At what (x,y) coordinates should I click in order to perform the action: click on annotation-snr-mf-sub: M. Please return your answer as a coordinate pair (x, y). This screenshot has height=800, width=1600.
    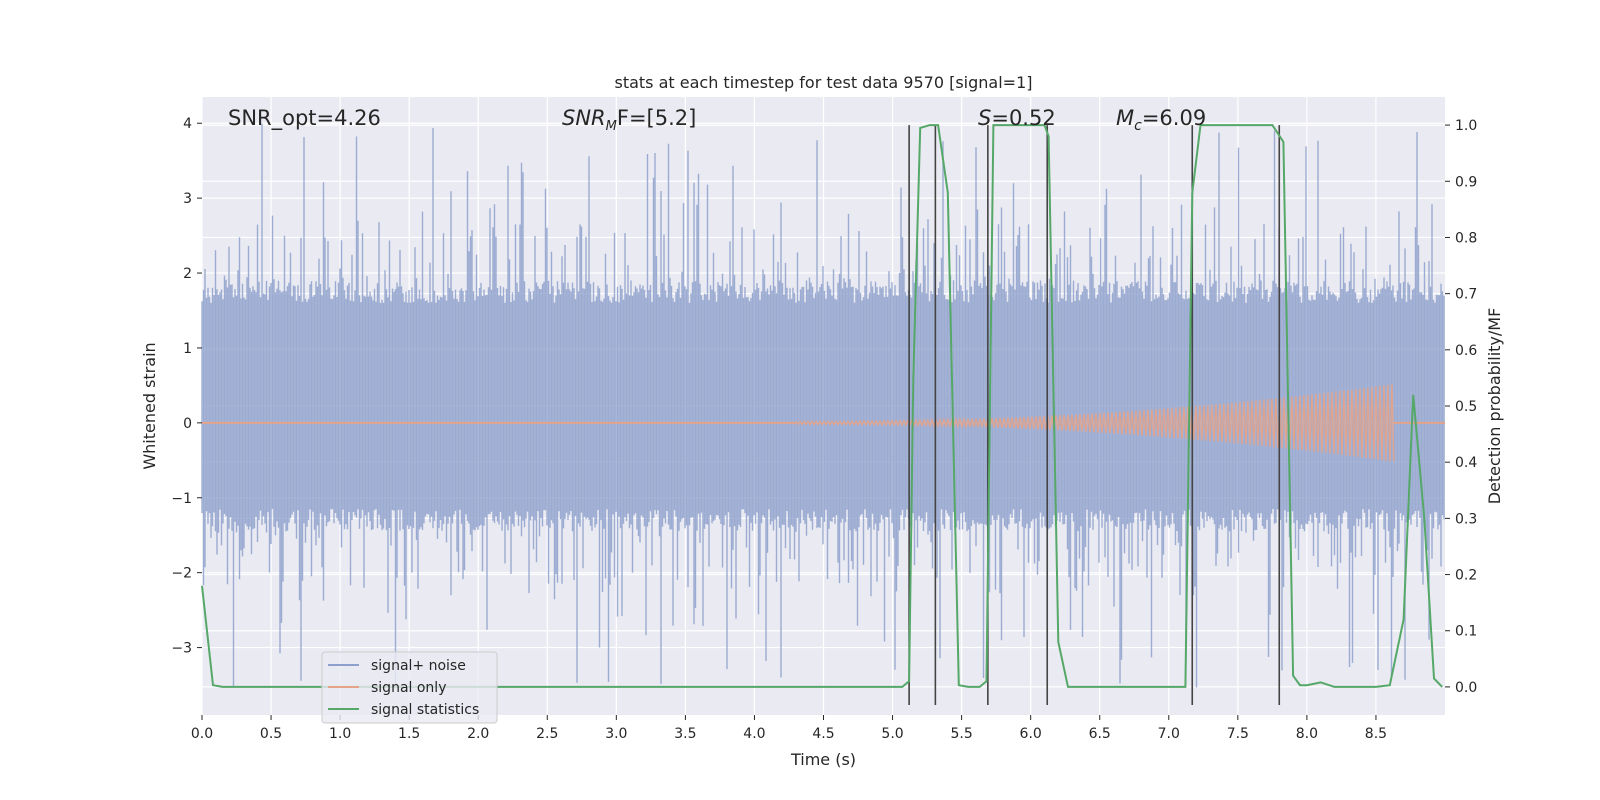
    Looking at the image, I should click on (611, 126).